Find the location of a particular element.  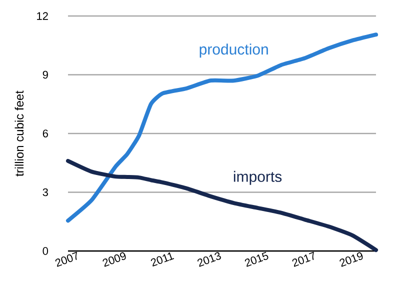

x-tick-label: 2019 is located at coordinates (351, 259).